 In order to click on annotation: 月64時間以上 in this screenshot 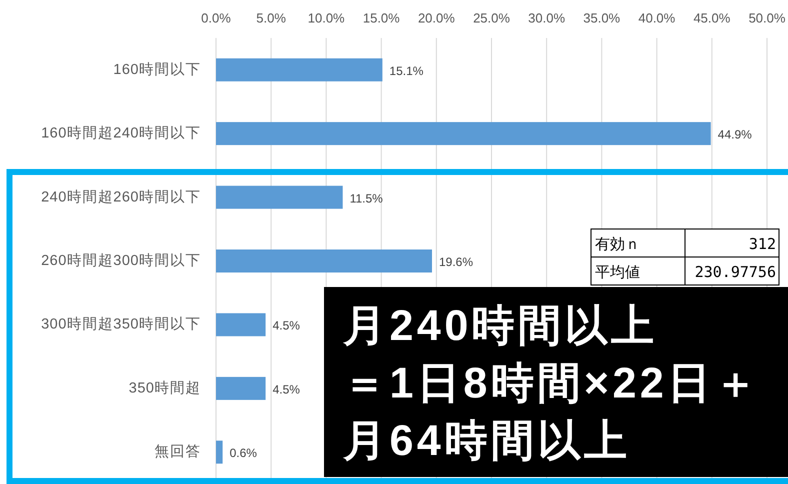, I will do `click(486, 441)`.